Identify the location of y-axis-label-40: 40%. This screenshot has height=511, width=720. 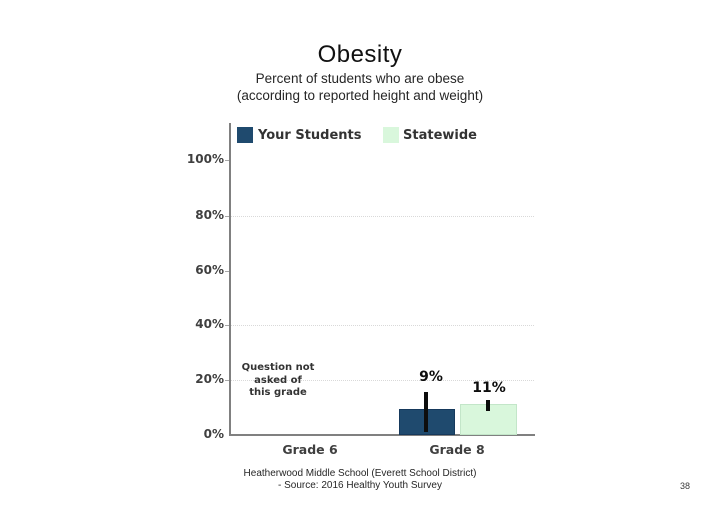
(209, 324).